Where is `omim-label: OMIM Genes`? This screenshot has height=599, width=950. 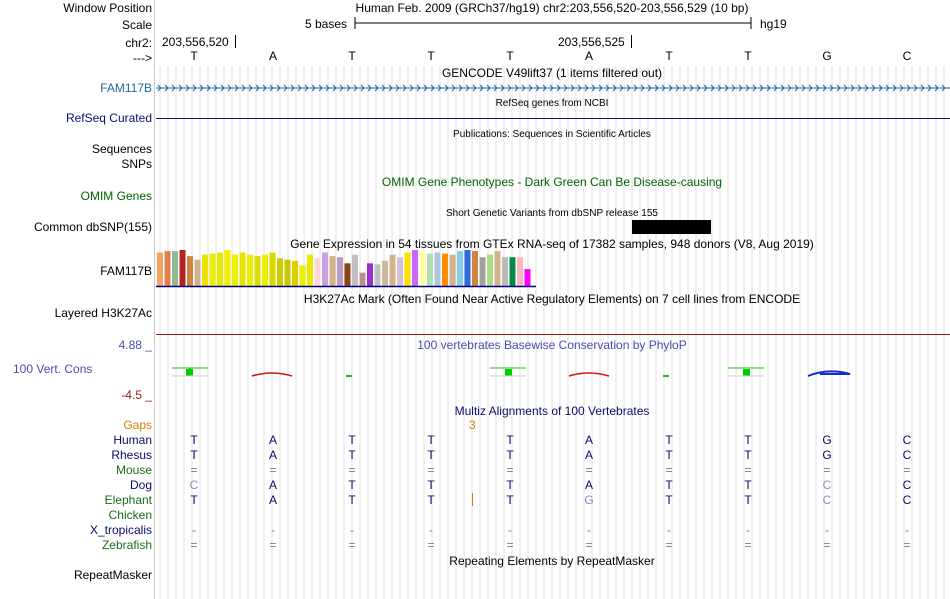 omim-label: OMIM Genes is located at coordinates (116, 196).